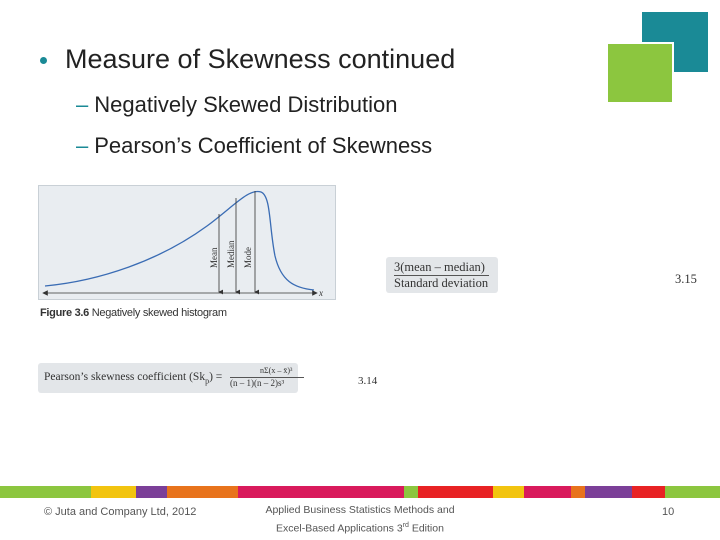 This screenshot has width=720, height=540. What do you see at coordinates (668, 512) in the screenshot?
I see `page-number: 10` at bounding box center [668, 512].